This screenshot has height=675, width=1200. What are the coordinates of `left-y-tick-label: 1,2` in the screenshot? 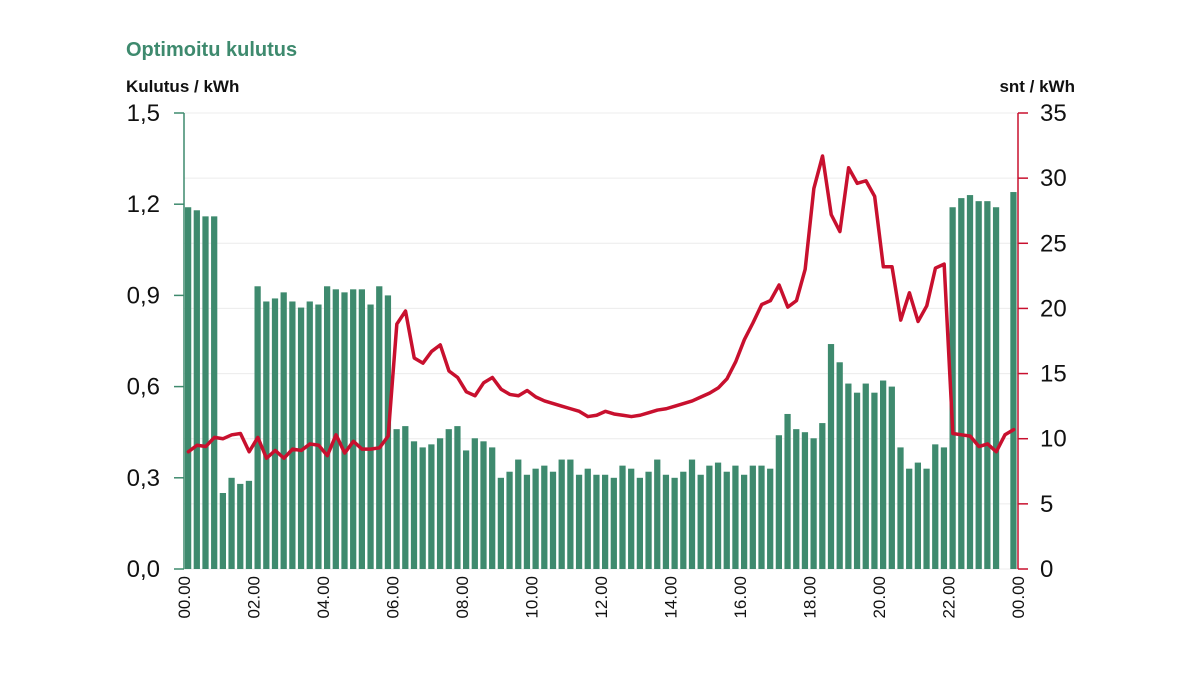 It's located at (143, 204).